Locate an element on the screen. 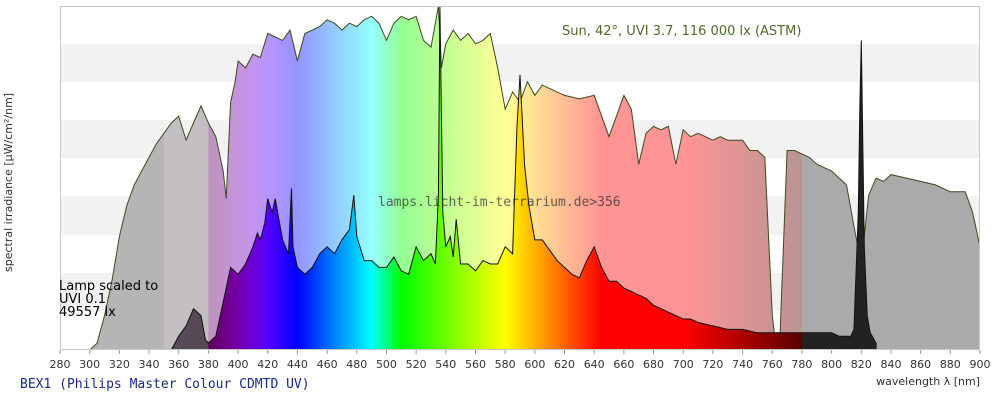 This screenshot has height=400, width=1000. lamp-name-label: BEX1 (Philips Master Colour CDMTD UV) is located at coordinates (165, 384).